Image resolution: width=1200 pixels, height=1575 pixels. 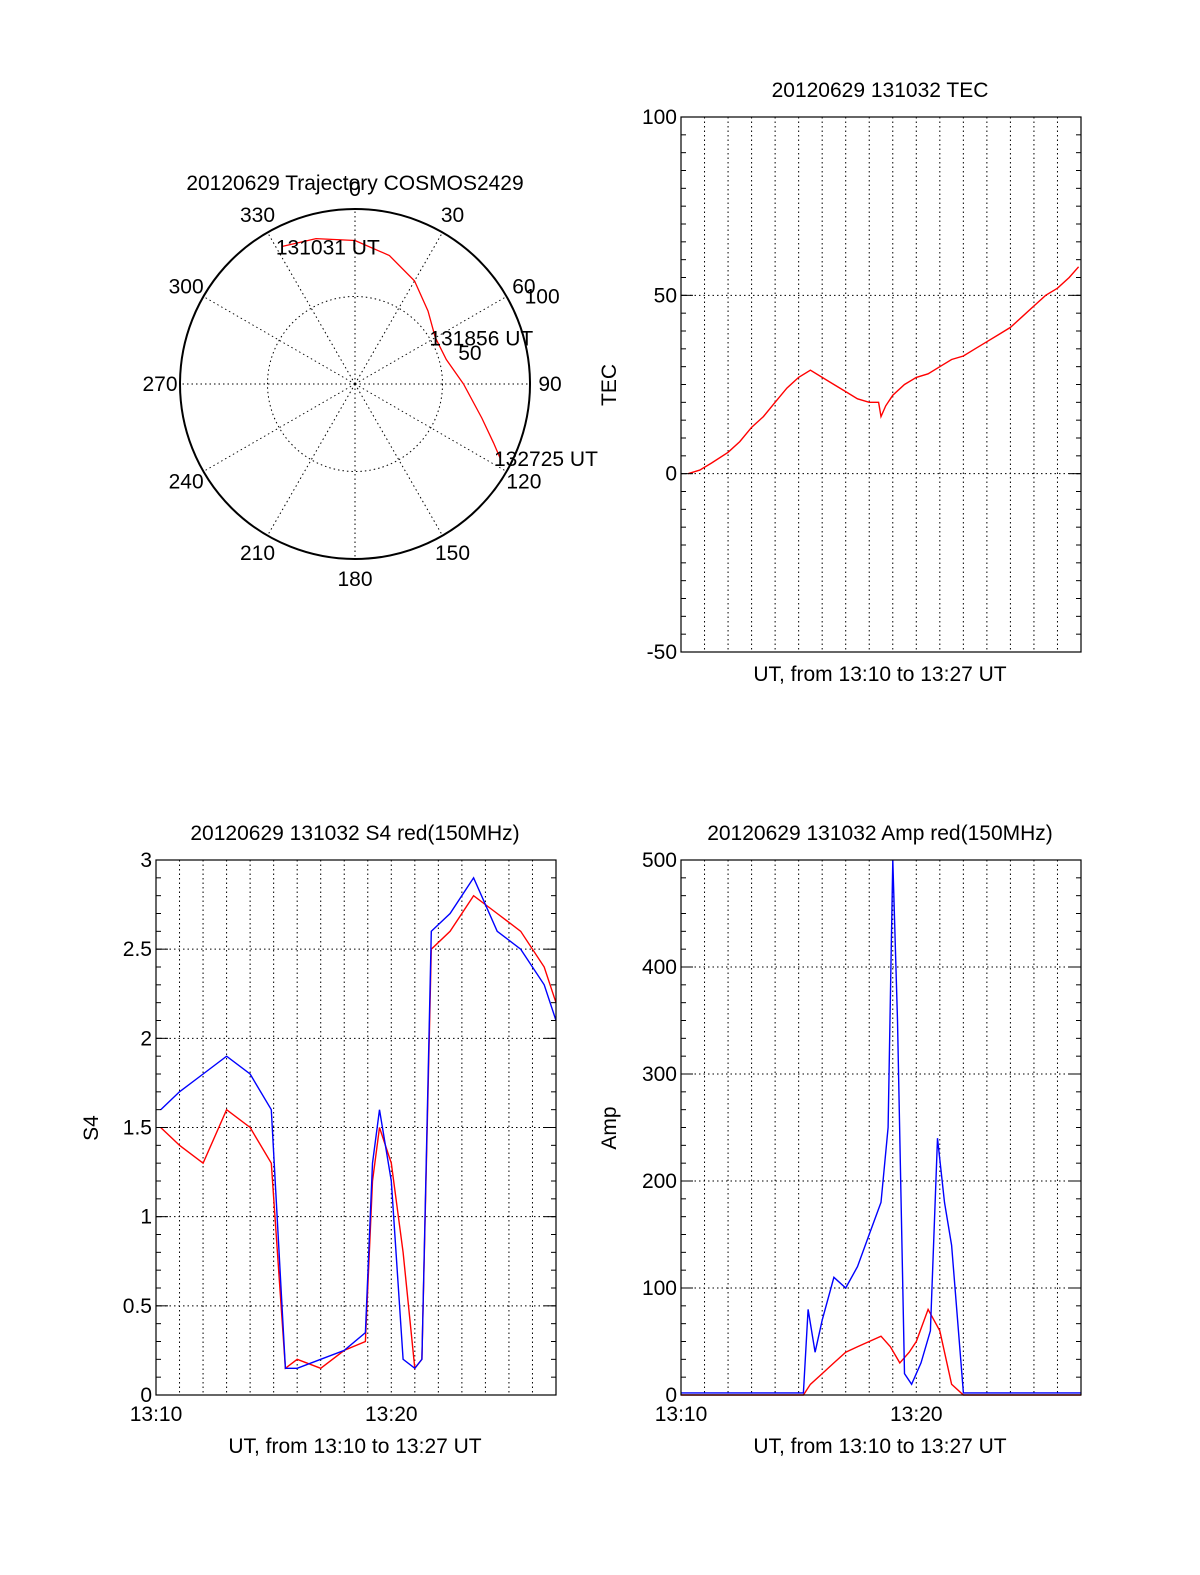 What do you see at coordinates (681, 1414) in the screenshot?
I see `amp-xtick-label-0: 13:10` at bounding box center [681, 1414].